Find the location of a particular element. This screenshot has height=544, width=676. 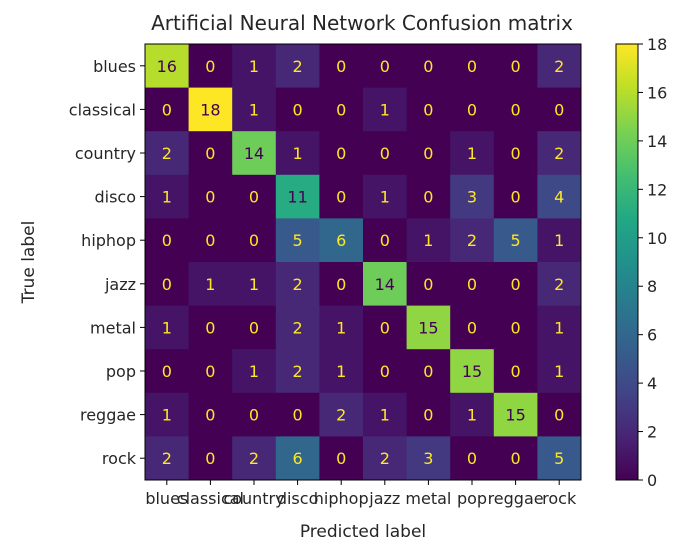

cell-value-label: 3 is located at coordinates (428, 458).